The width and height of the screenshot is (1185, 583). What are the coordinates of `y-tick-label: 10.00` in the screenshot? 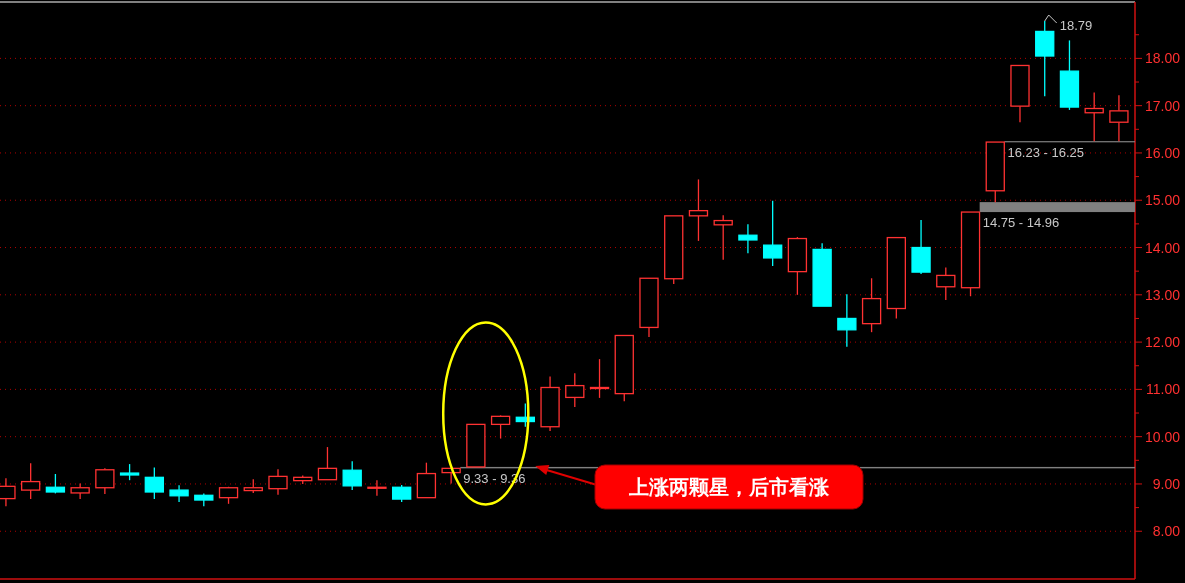 It's located at (1162, 436).